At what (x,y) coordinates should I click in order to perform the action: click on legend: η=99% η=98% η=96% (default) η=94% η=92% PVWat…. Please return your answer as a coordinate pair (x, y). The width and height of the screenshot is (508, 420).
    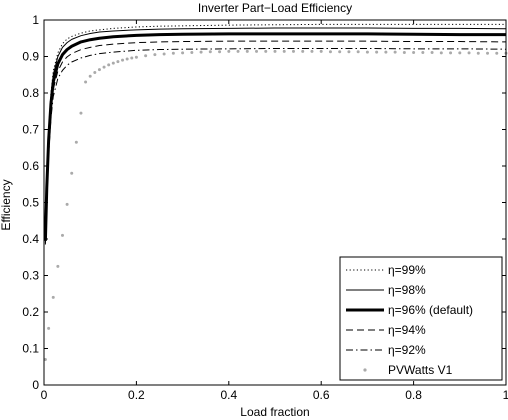
    Looking at the image, I should click on (421, 318).